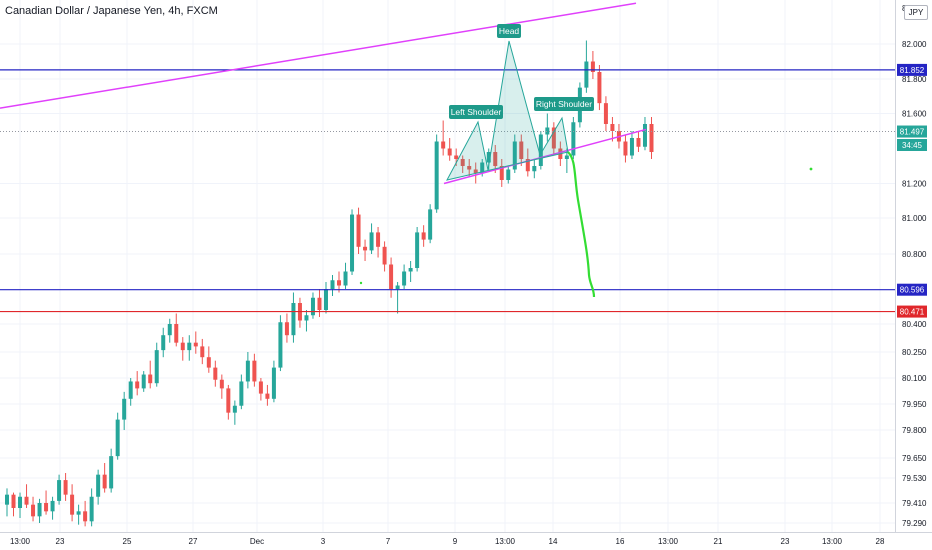 The image size is (932, 550). What do you see at coordinates (912, 145) in the screenshot?
I see `price-tag-label: 34:45` at bounding box center [912, 145].